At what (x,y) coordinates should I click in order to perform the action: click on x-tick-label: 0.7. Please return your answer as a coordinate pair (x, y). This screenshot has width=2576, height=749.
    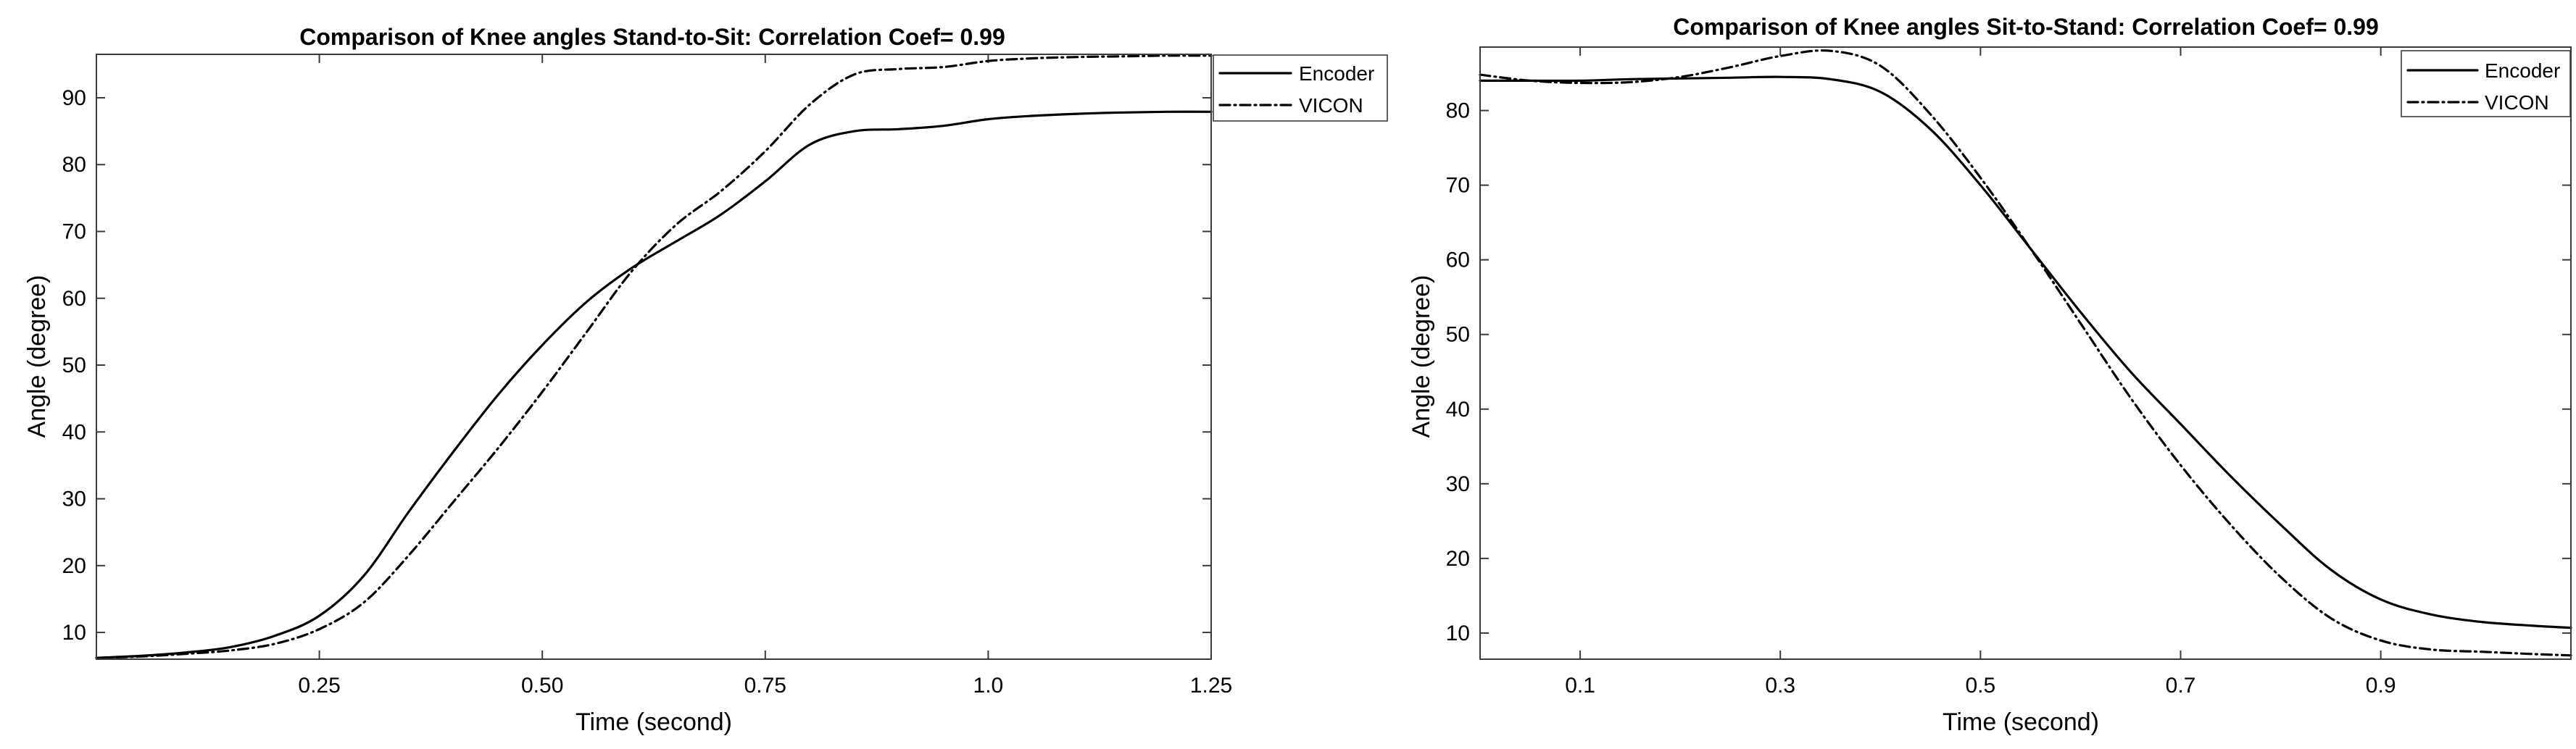
    Looking at the image, I should click on (2181, 686).